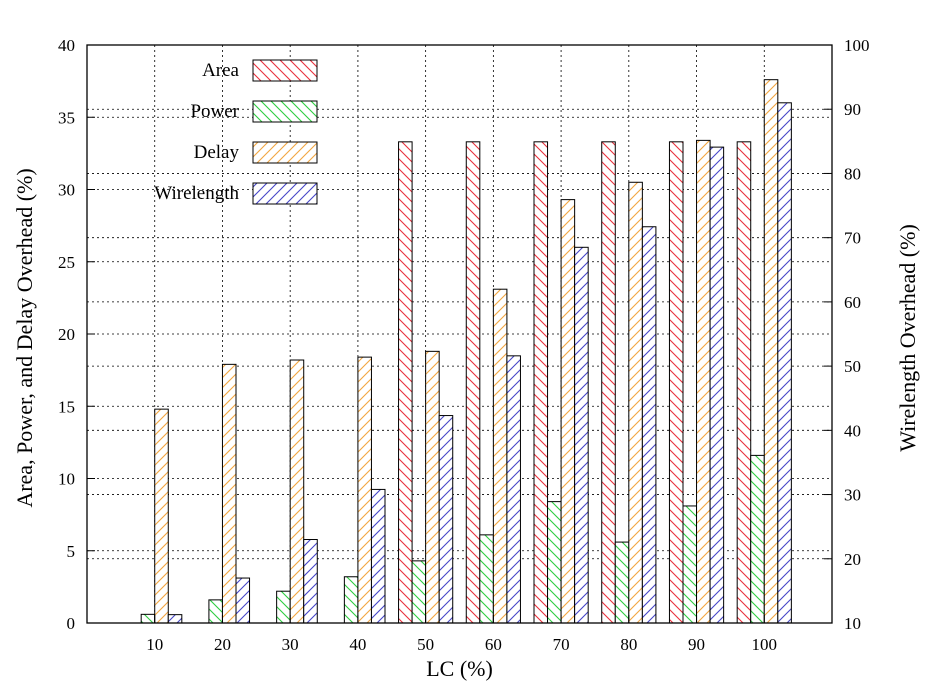 Image resolution: width=940 pixels, height=698 pixels. I want to click on y-right-tick-label: 50, so click(852, 366).